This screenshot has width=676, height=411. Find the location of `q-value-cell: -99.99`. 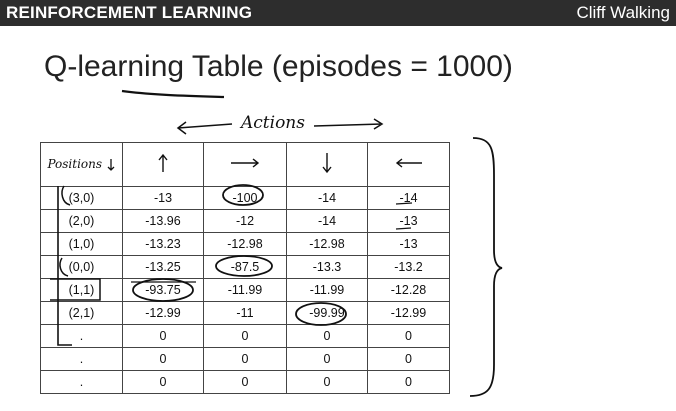

q-value-cell: -99.99 is located at coordinates (327, 313).